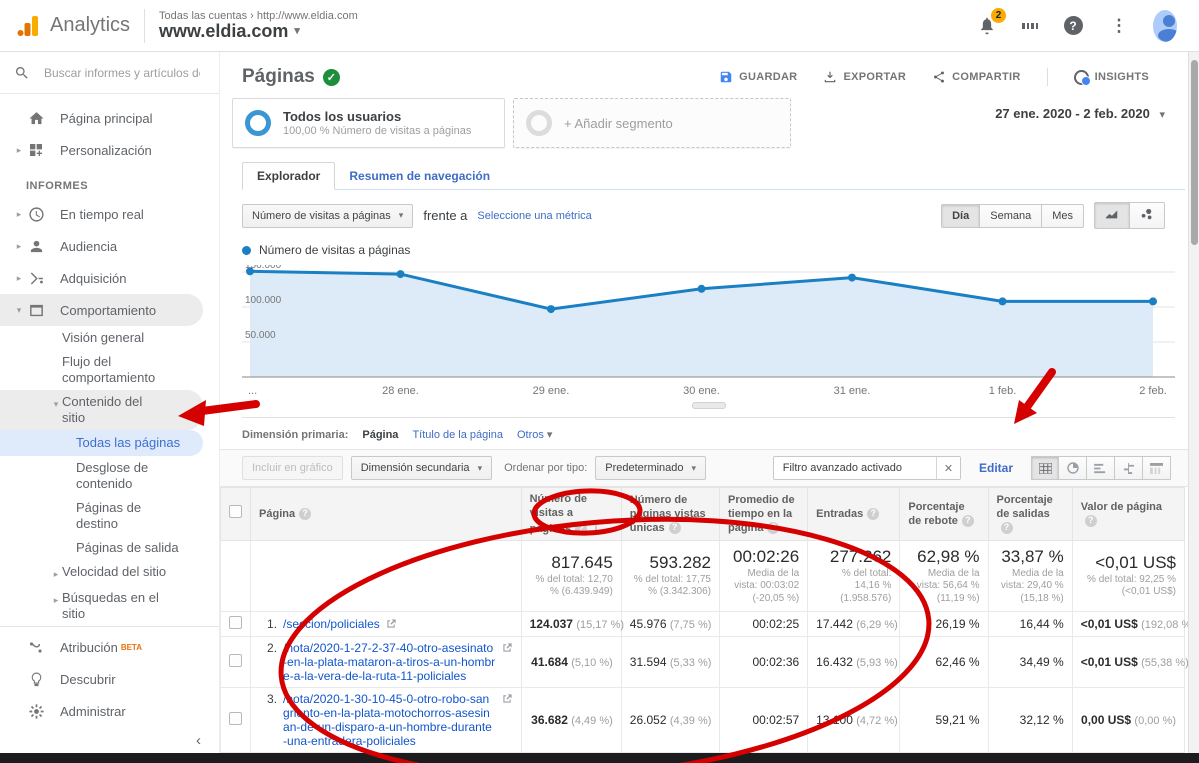  What do you see at coordinates (127, 547) in the screenshot?
I see `sidebar-item-exit-pages: Páginas de salida` at bounding box center [127, 547].